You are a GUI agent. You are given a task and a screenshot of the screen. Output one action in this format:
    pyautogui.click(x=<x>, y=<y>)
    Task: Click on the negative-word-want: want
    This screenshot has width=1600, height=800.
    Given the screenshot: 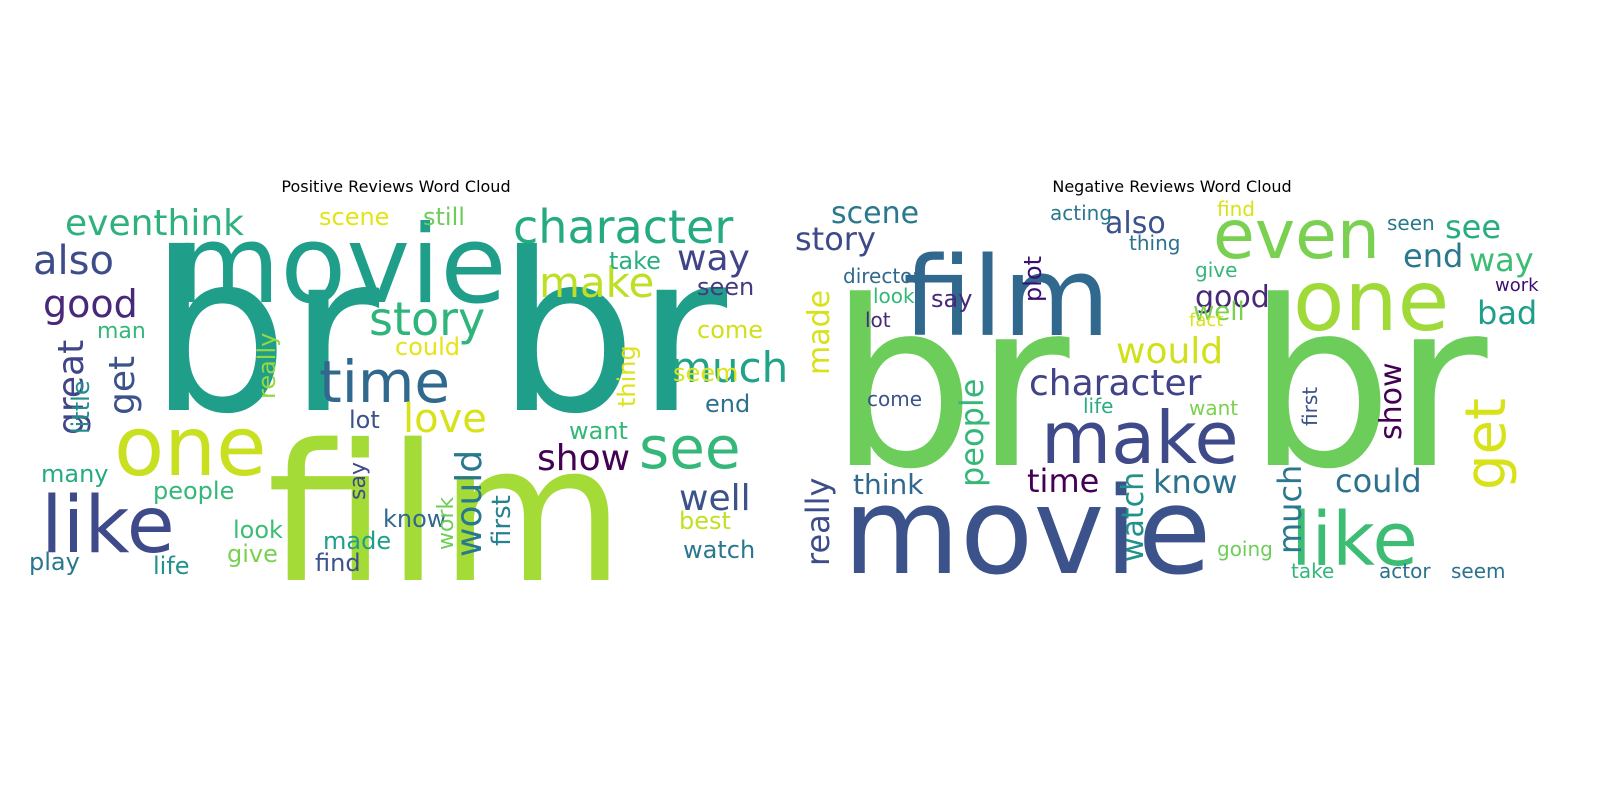 What is the action you would take?
    pyautogui.click(x=1213, y=408)
    